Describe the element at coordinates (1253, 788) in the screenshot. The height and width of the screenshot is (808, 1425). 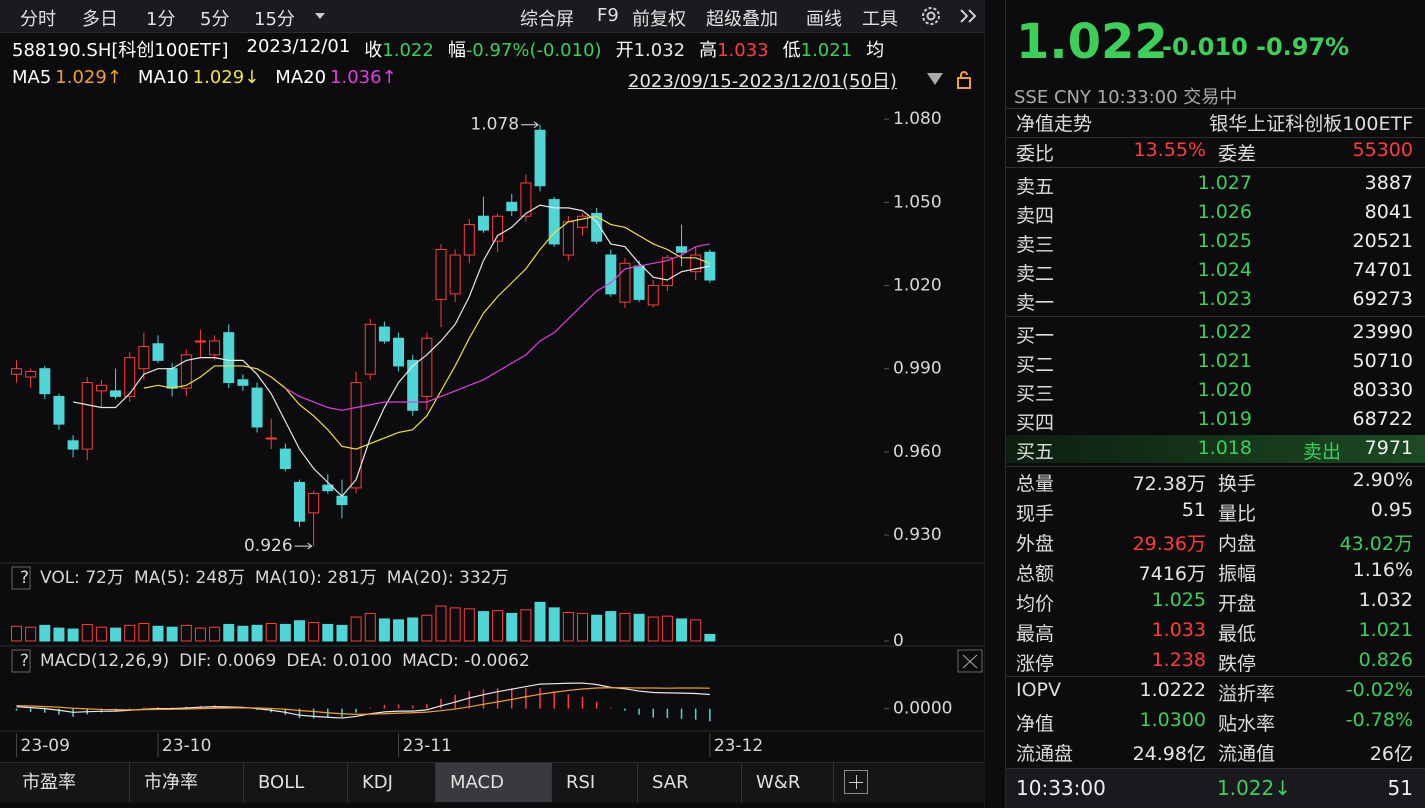
I see `quote-text: 1.022↓` at that location.